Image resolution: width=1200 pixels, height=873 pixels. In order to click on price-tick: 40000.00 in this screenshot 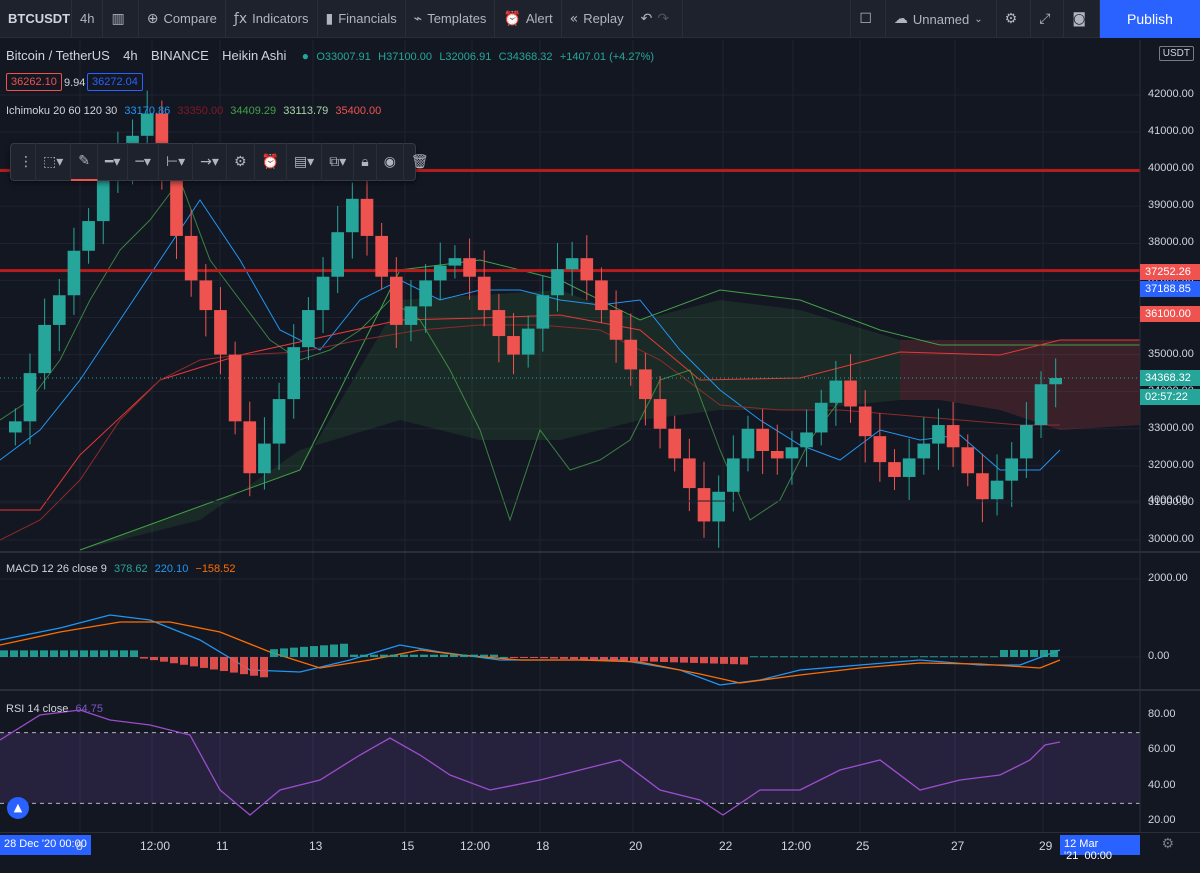, I will do `click(1171, 168)`.